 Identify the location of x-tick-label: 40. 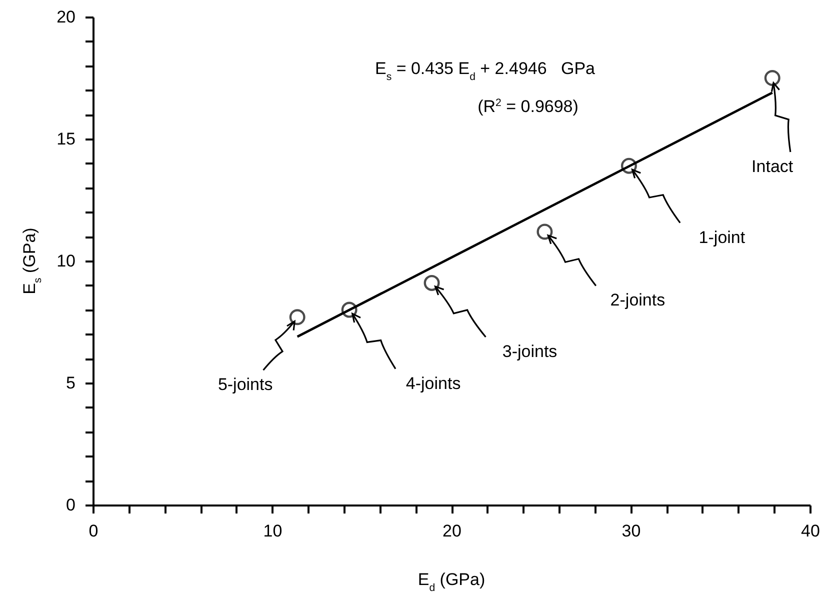
(810, 531).